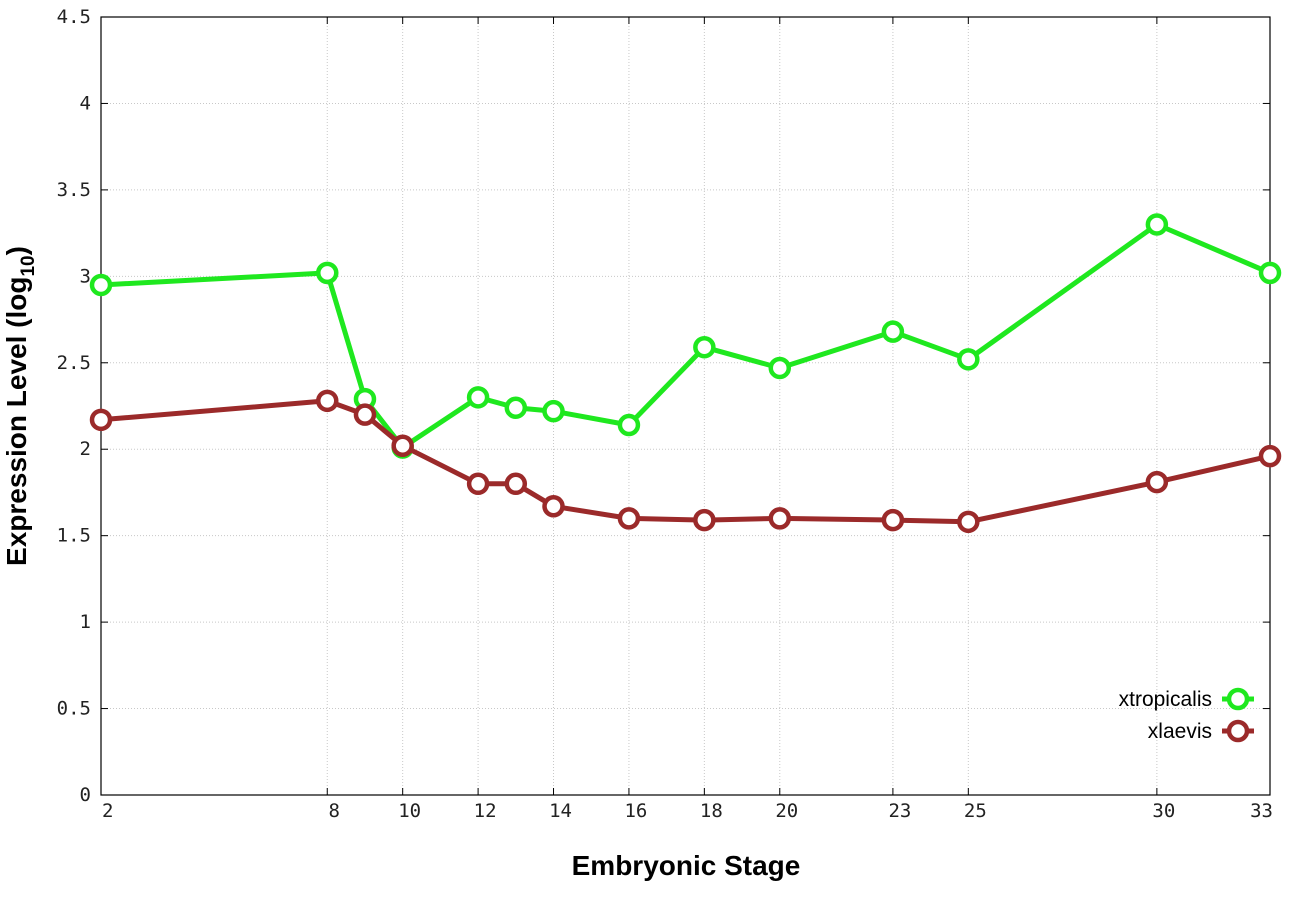 Image resolution: width=1296 pixels, height=907 pixels. Describe the element at coordinates (74, 363) in the screenshot. I see `y-tick-label: 2.5` at that location.